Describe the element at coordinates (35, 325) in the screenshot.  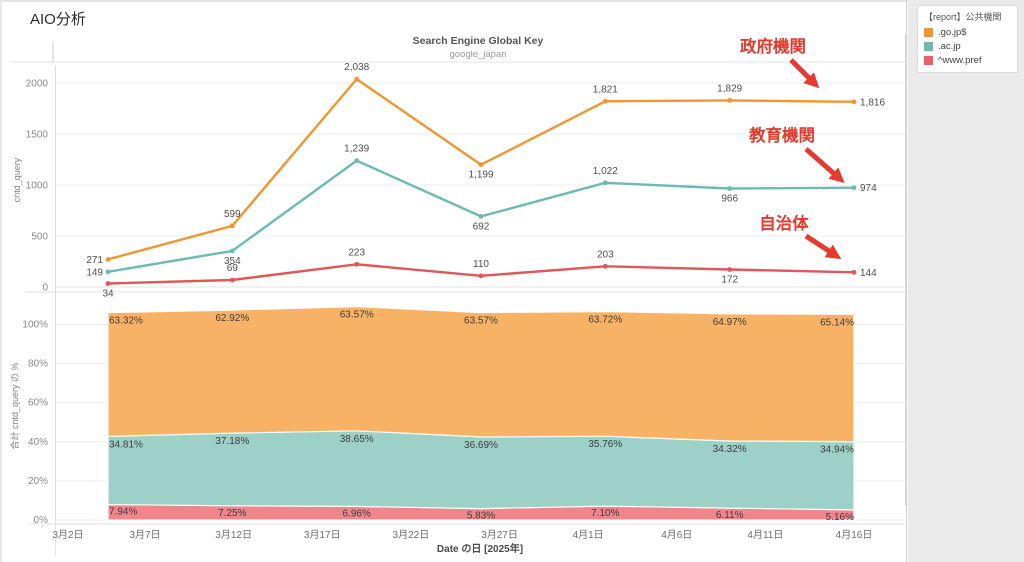
I see `y-tick-label: 100%` at that location.